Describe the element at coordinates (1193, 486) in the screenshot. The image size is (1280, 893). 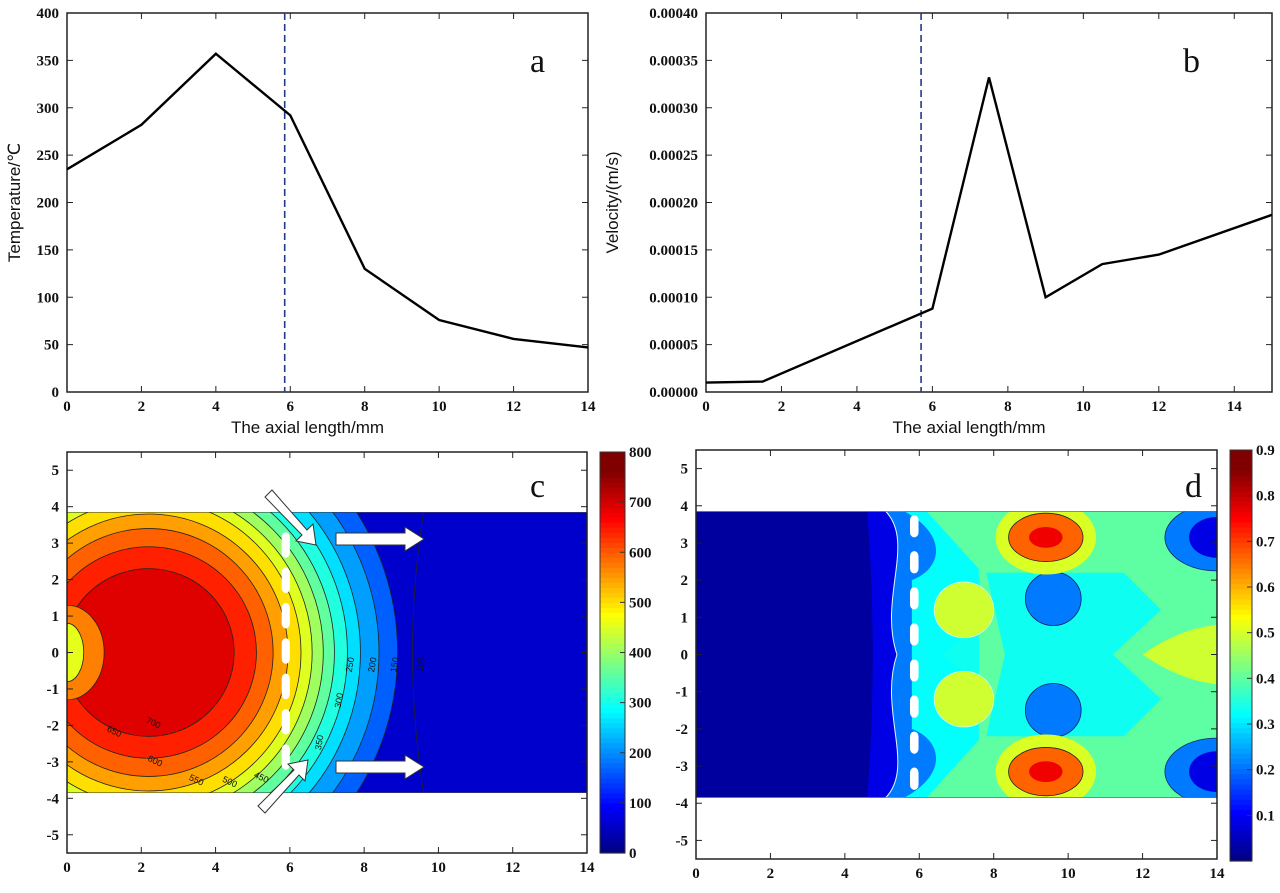
I see `panel-label: d` at that location.